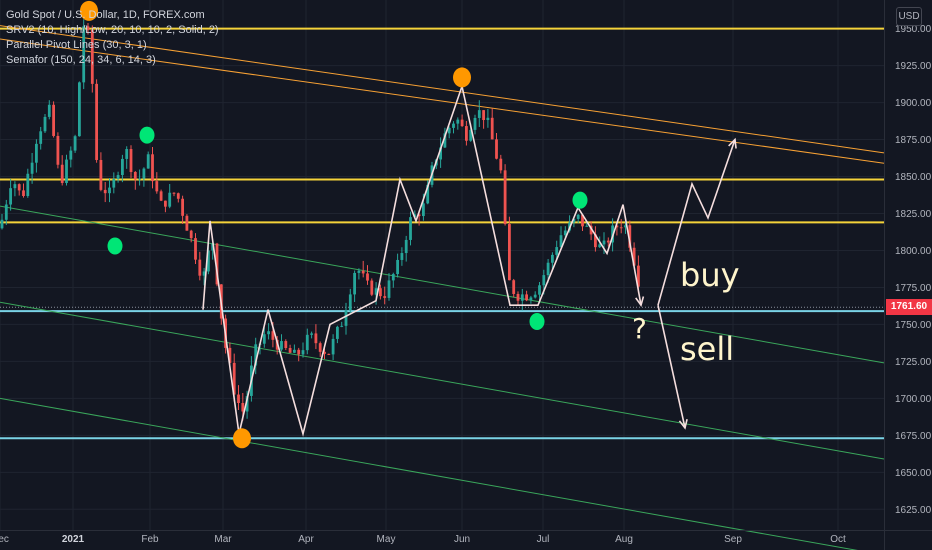 This screenshot has height=550, width=932. Describe the element at coordinates (543, 539) in the screenshot. I see `x-tick-label-Jul: Jul` at that location.